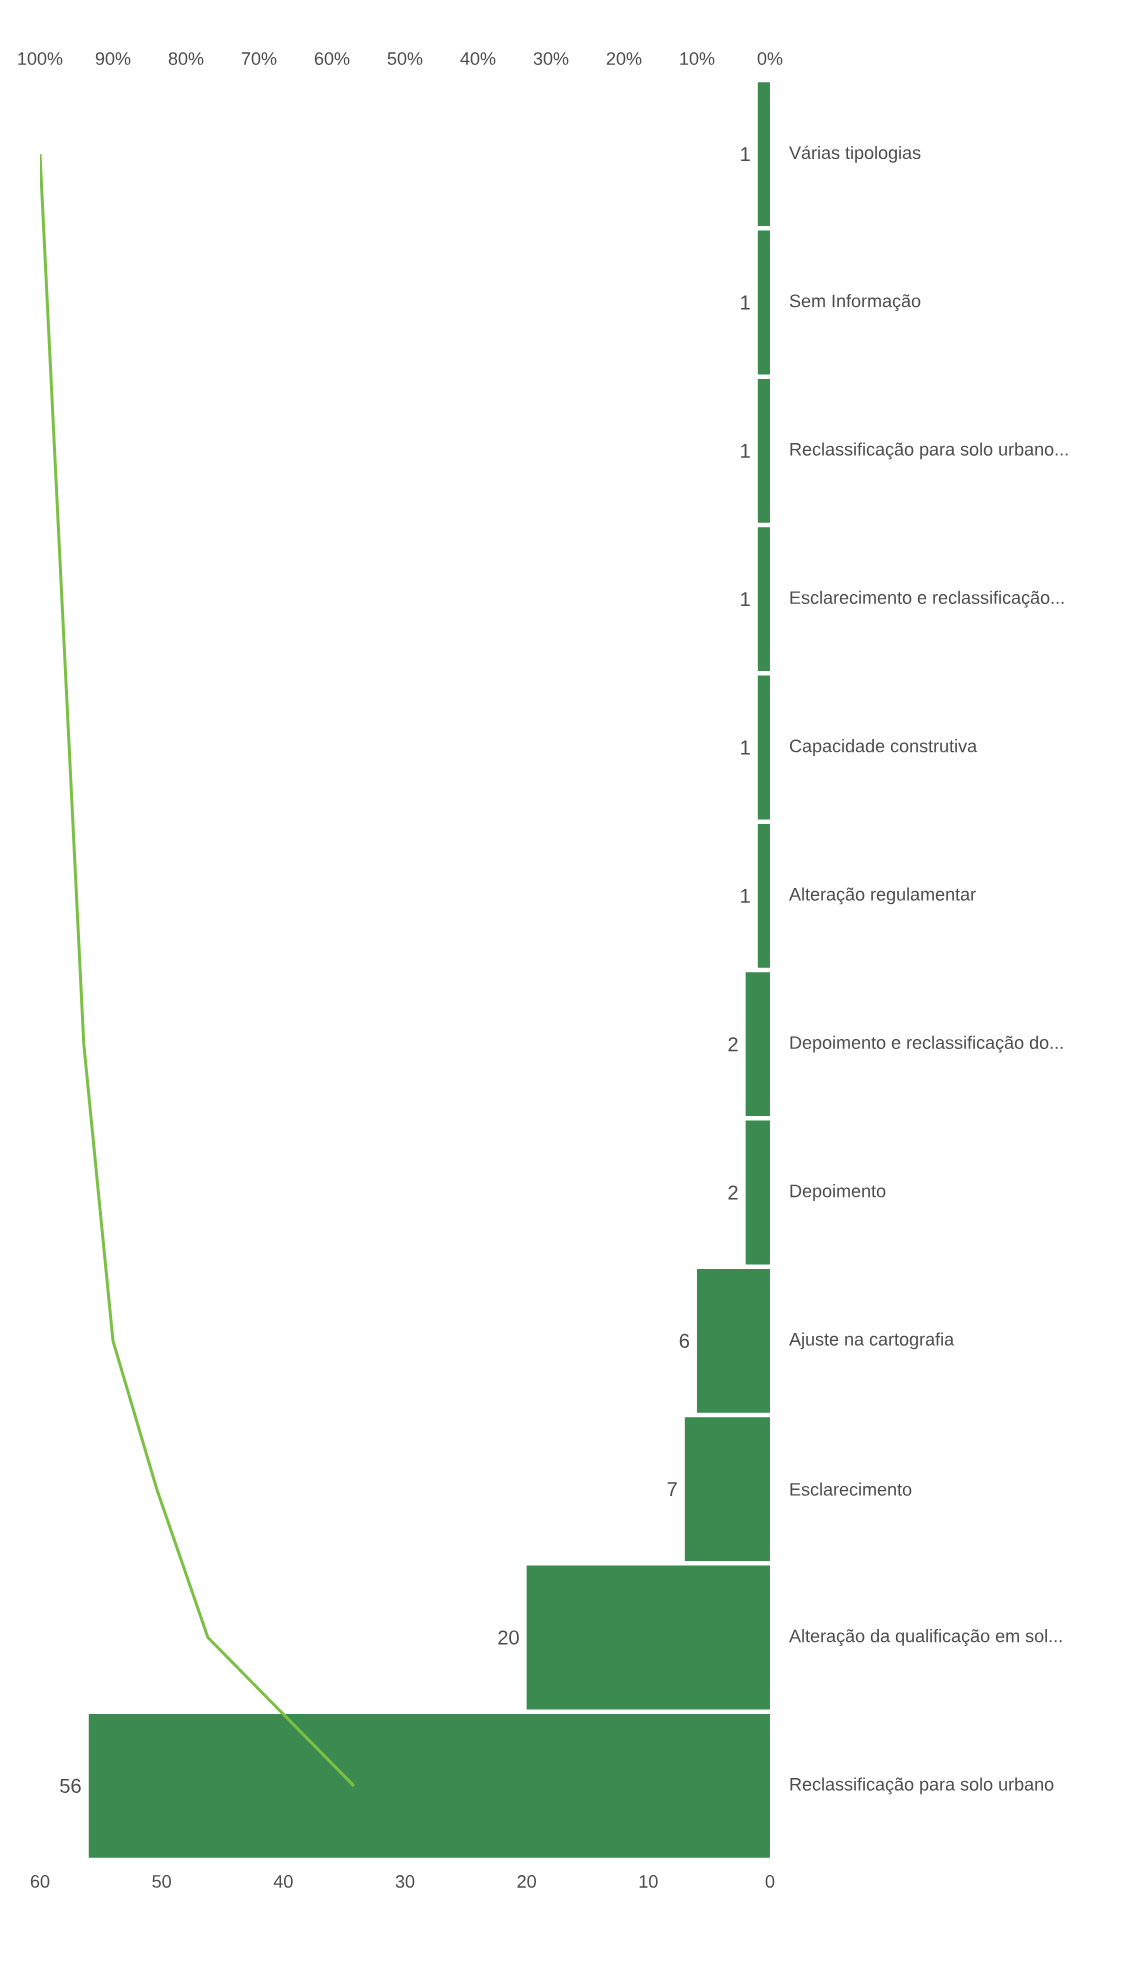  I want to click on x-tick-label: 50, so click(161, 1881).